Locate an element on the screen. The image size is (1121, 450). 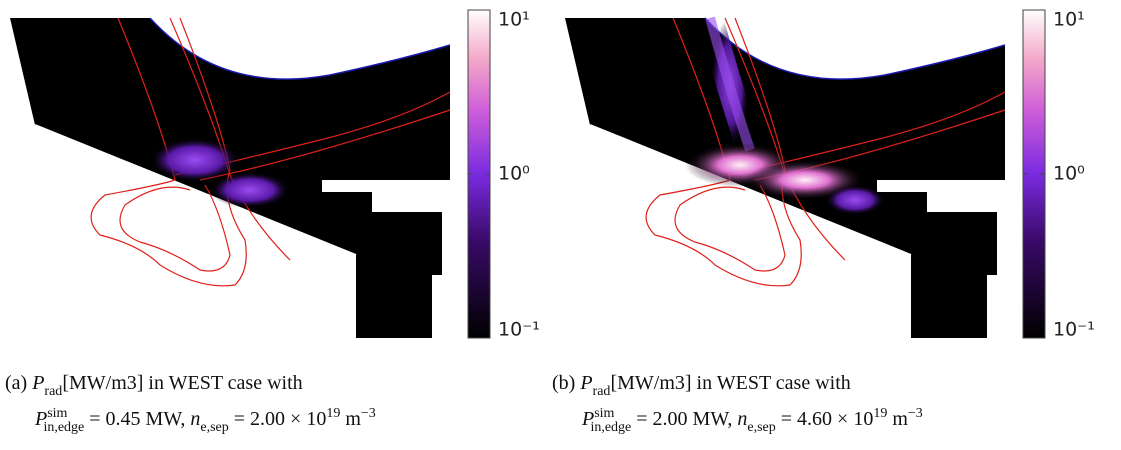
caption-text: = 2.00 × 10 is located at coordinates (277, 419).